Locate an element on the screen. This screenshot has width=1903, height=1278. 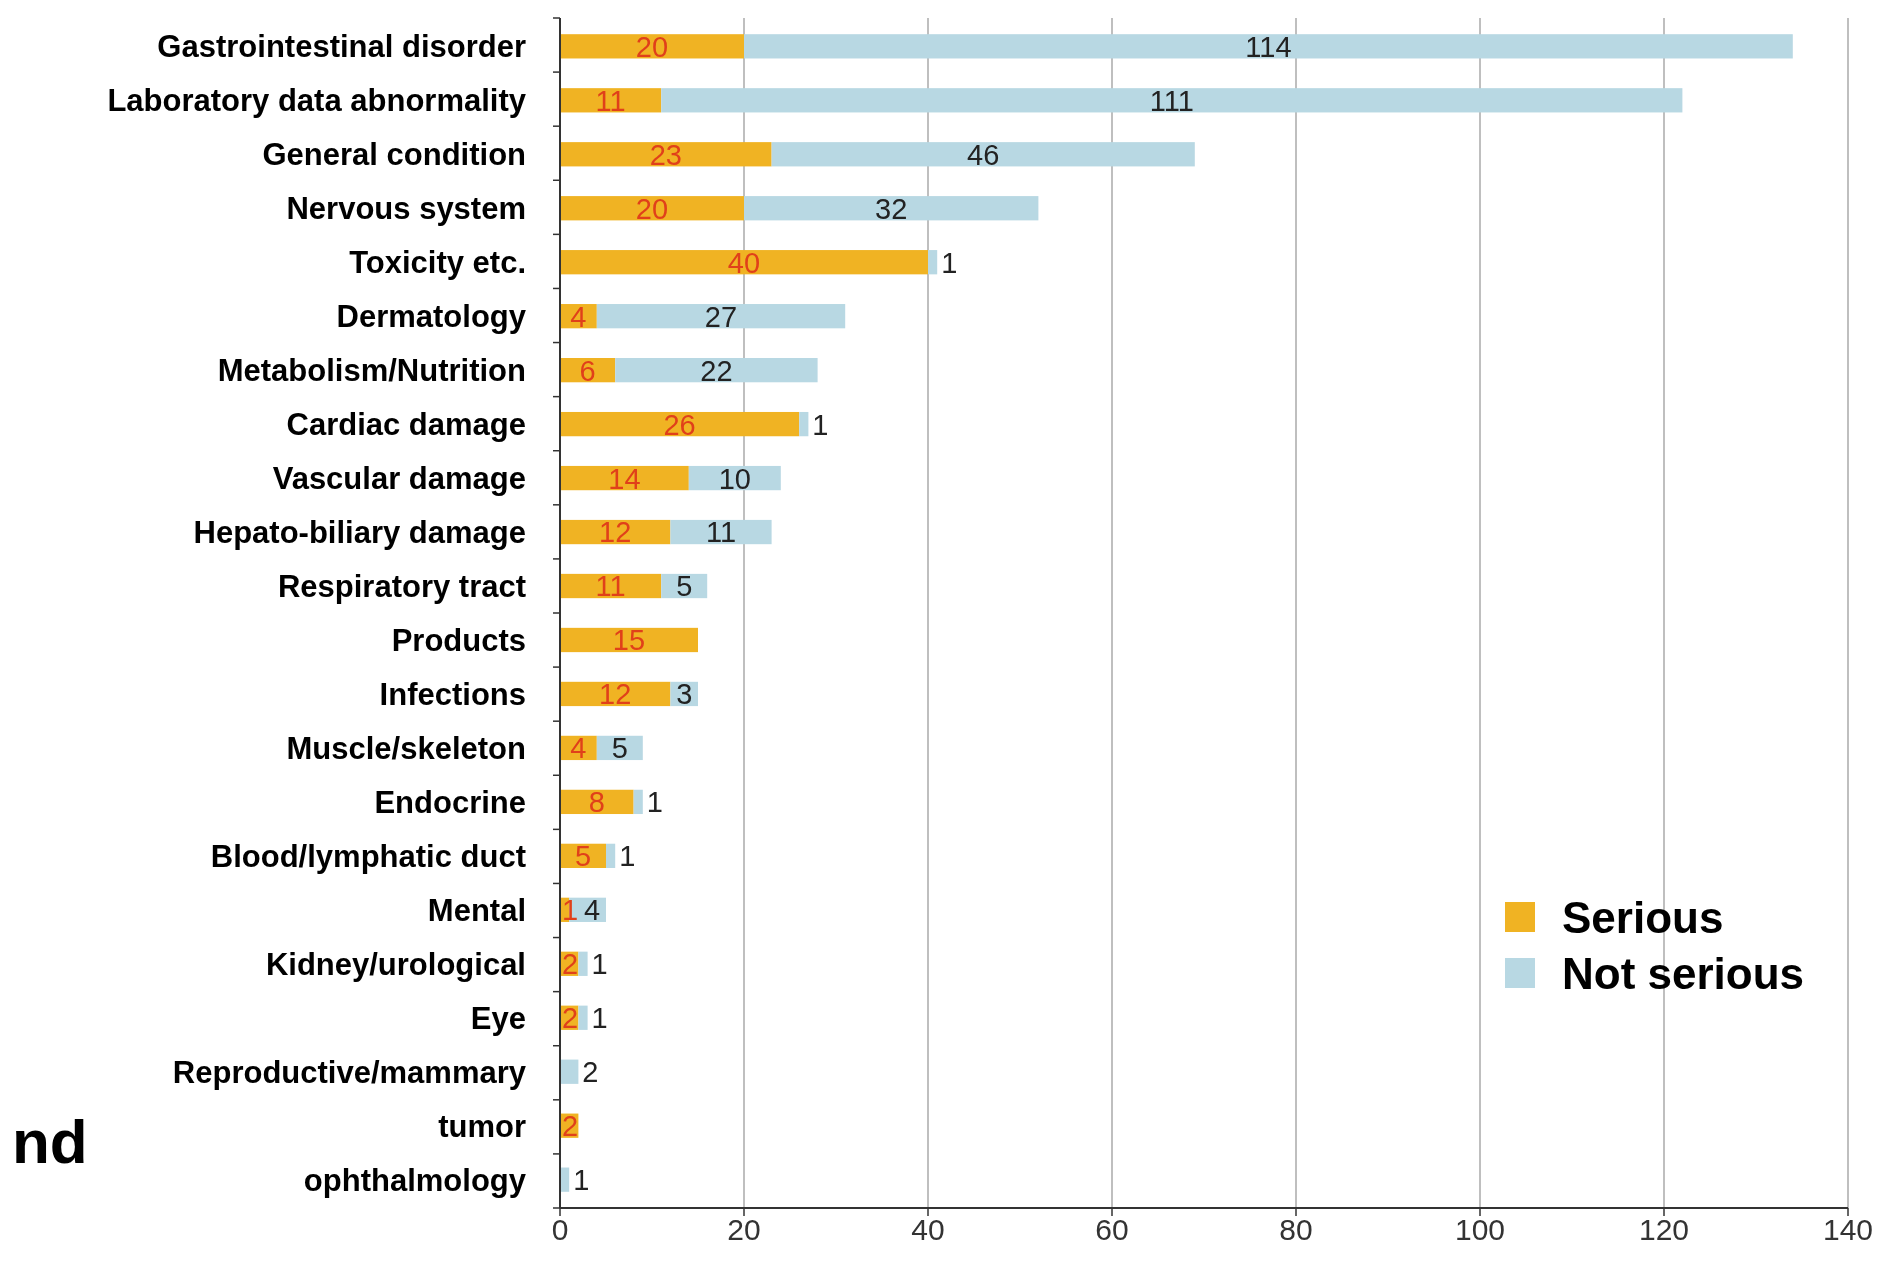
y-tick-label: Laboratory data abnormality is located at coordinates (317, 101).